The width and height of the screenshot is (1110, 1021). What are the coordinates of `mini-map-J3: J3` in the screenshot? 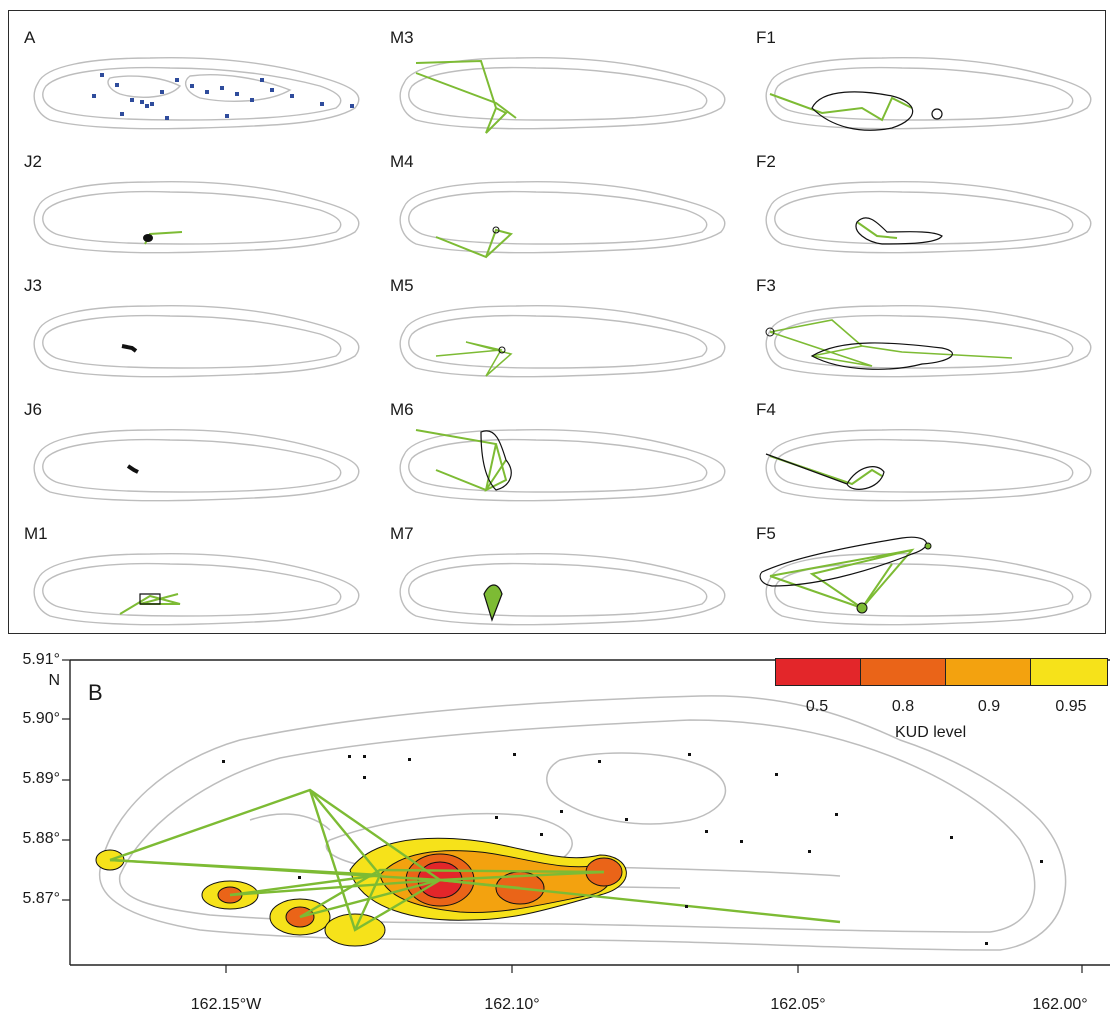 It's located at (201, 338).